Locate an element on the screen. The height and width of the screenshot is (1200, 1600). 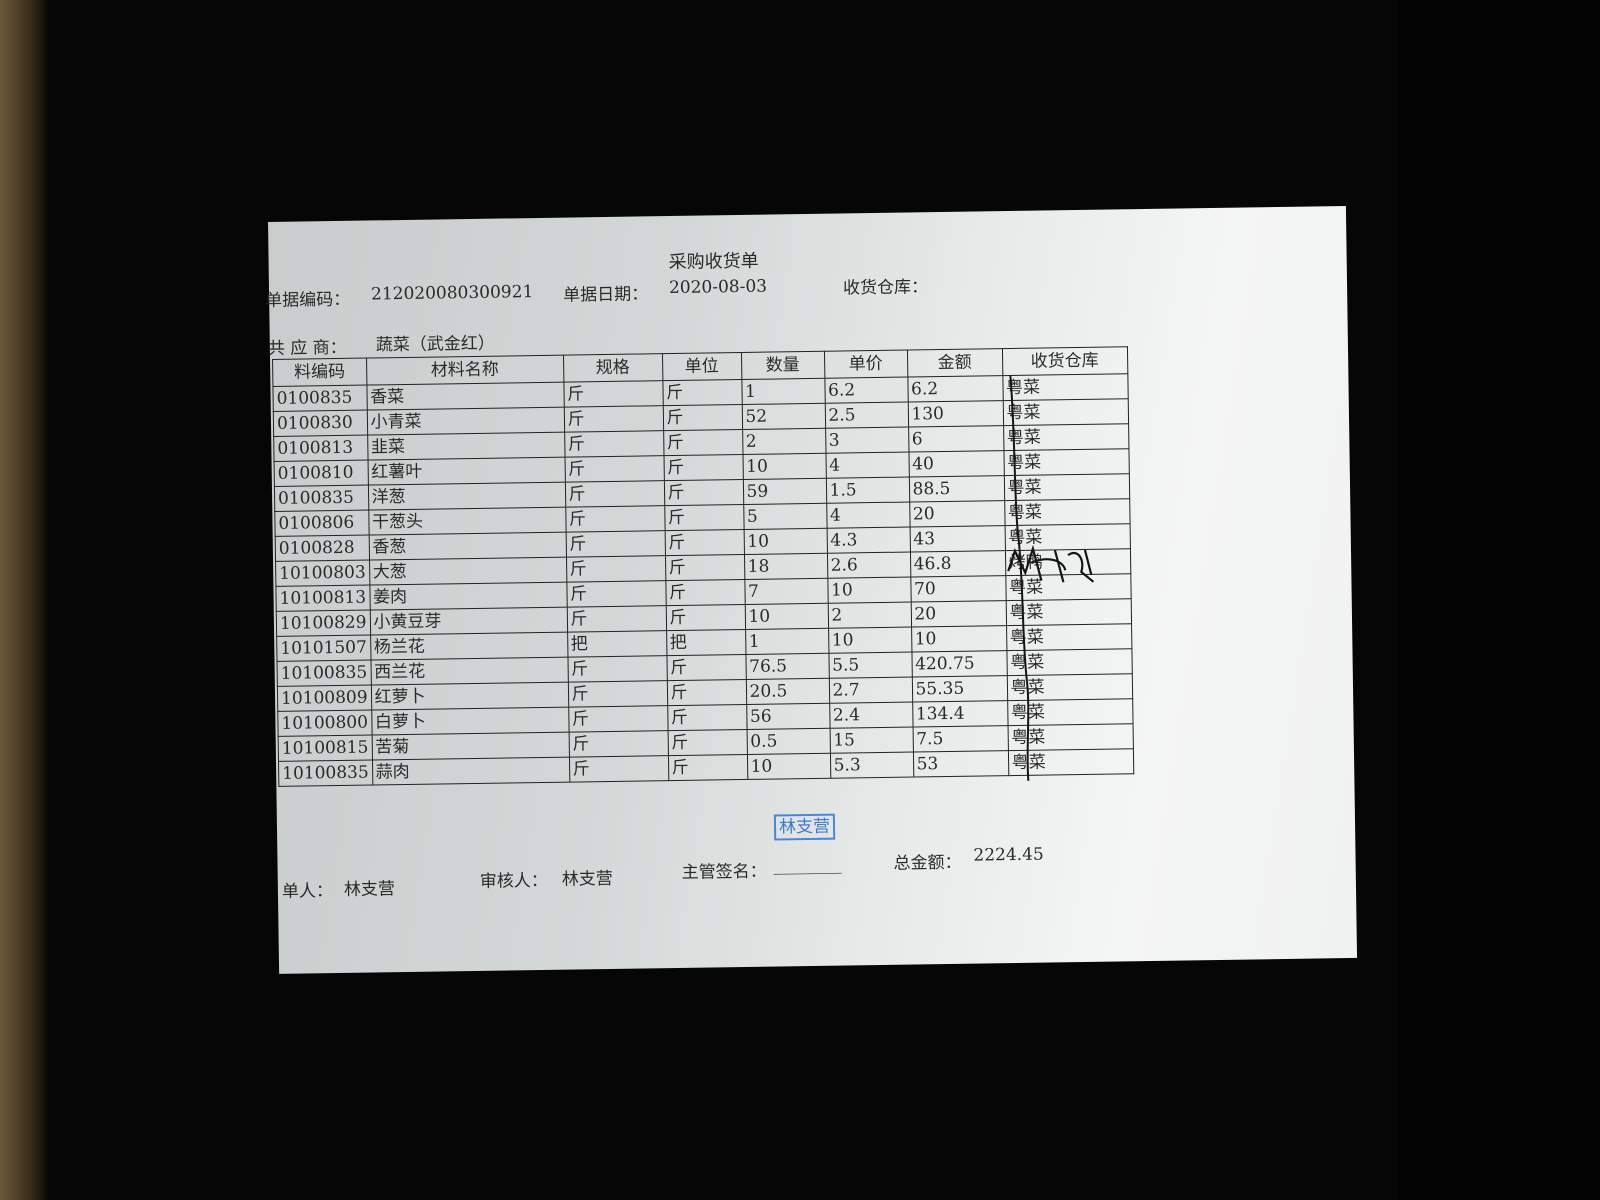
desk-surface is located at coordinates (24, 600).